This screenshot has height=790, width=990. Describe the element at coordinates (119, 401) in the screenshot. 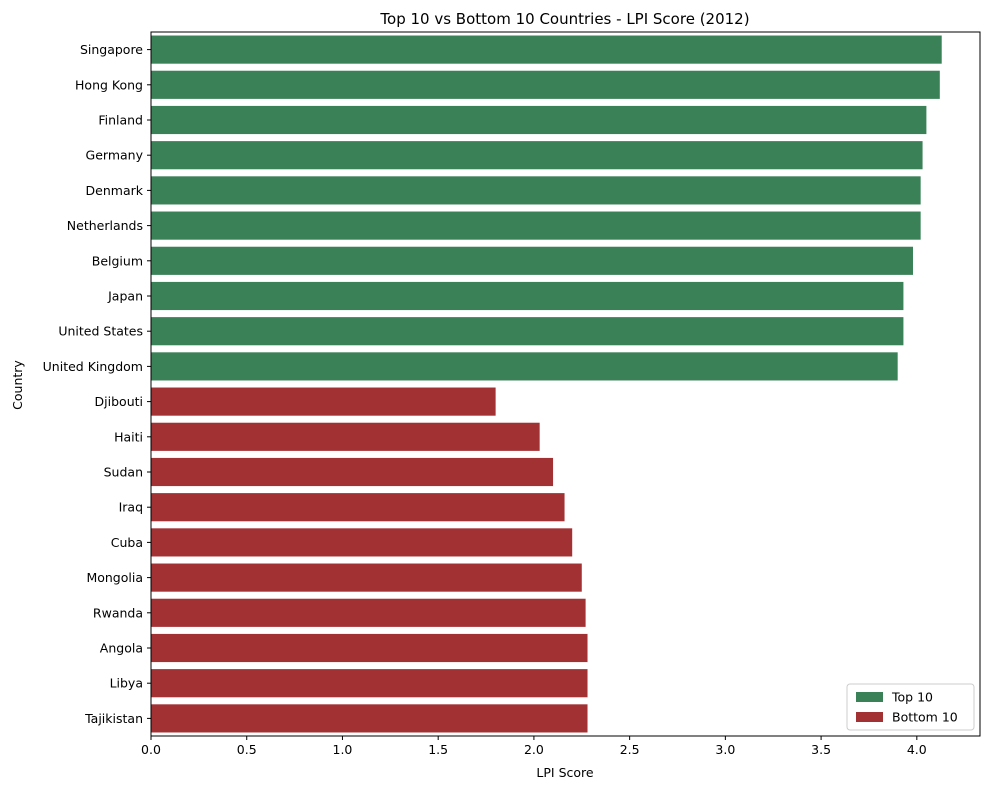

I see `y-tick-label: Djibouti` at that location.